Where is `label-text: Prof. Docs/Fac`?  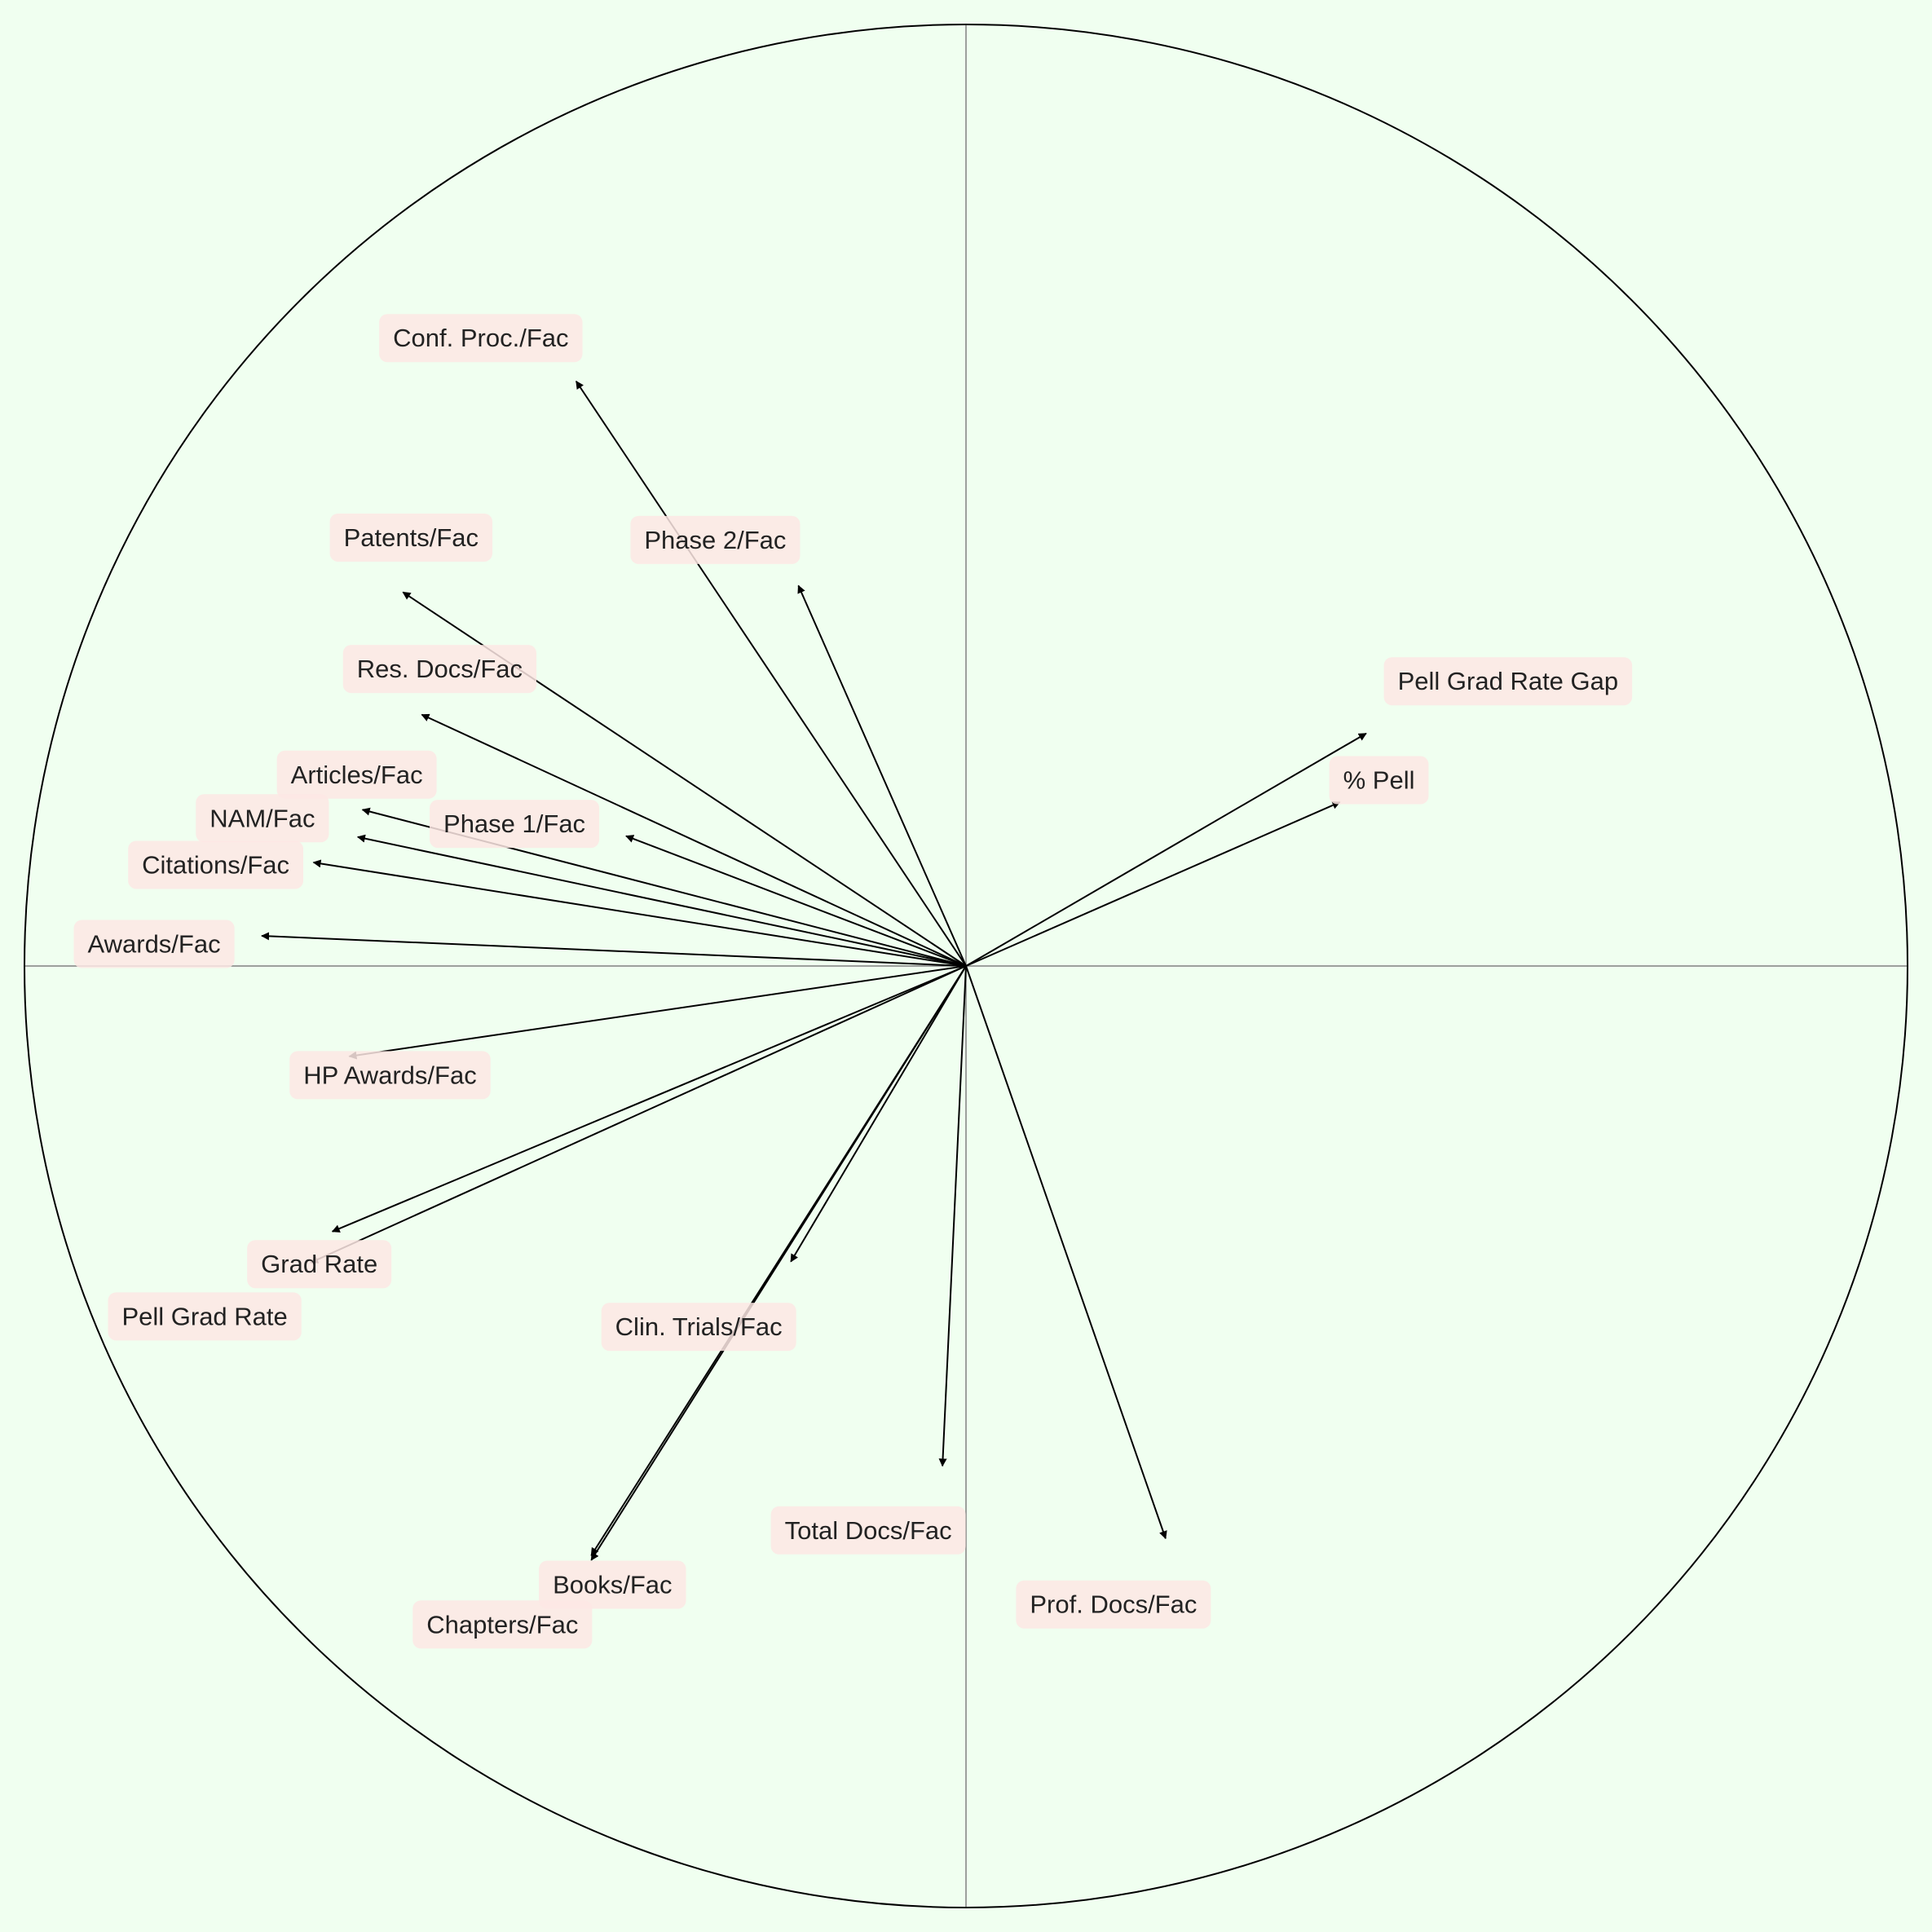
label-text: Prof. Docs/Fac is located at coordinates (1113, 1604).